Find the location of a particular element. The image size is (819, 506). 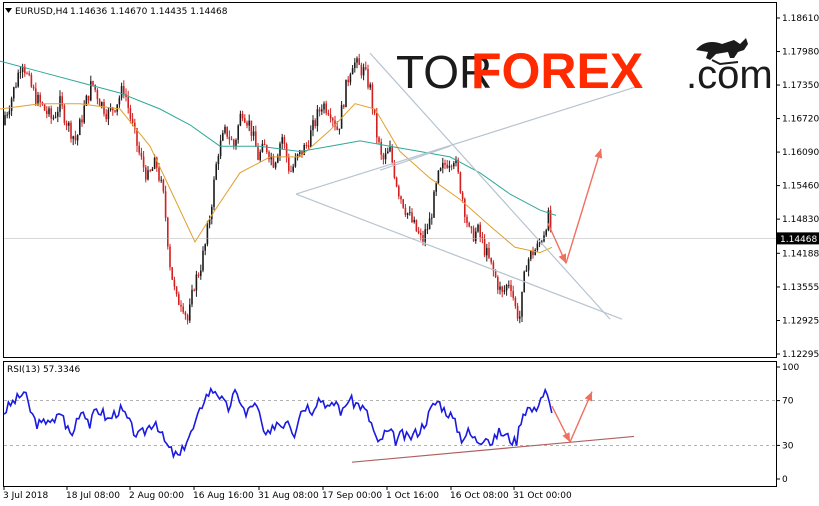

x-tick-label: 16 Aug 16:00 is located at coordinates (223, 496).